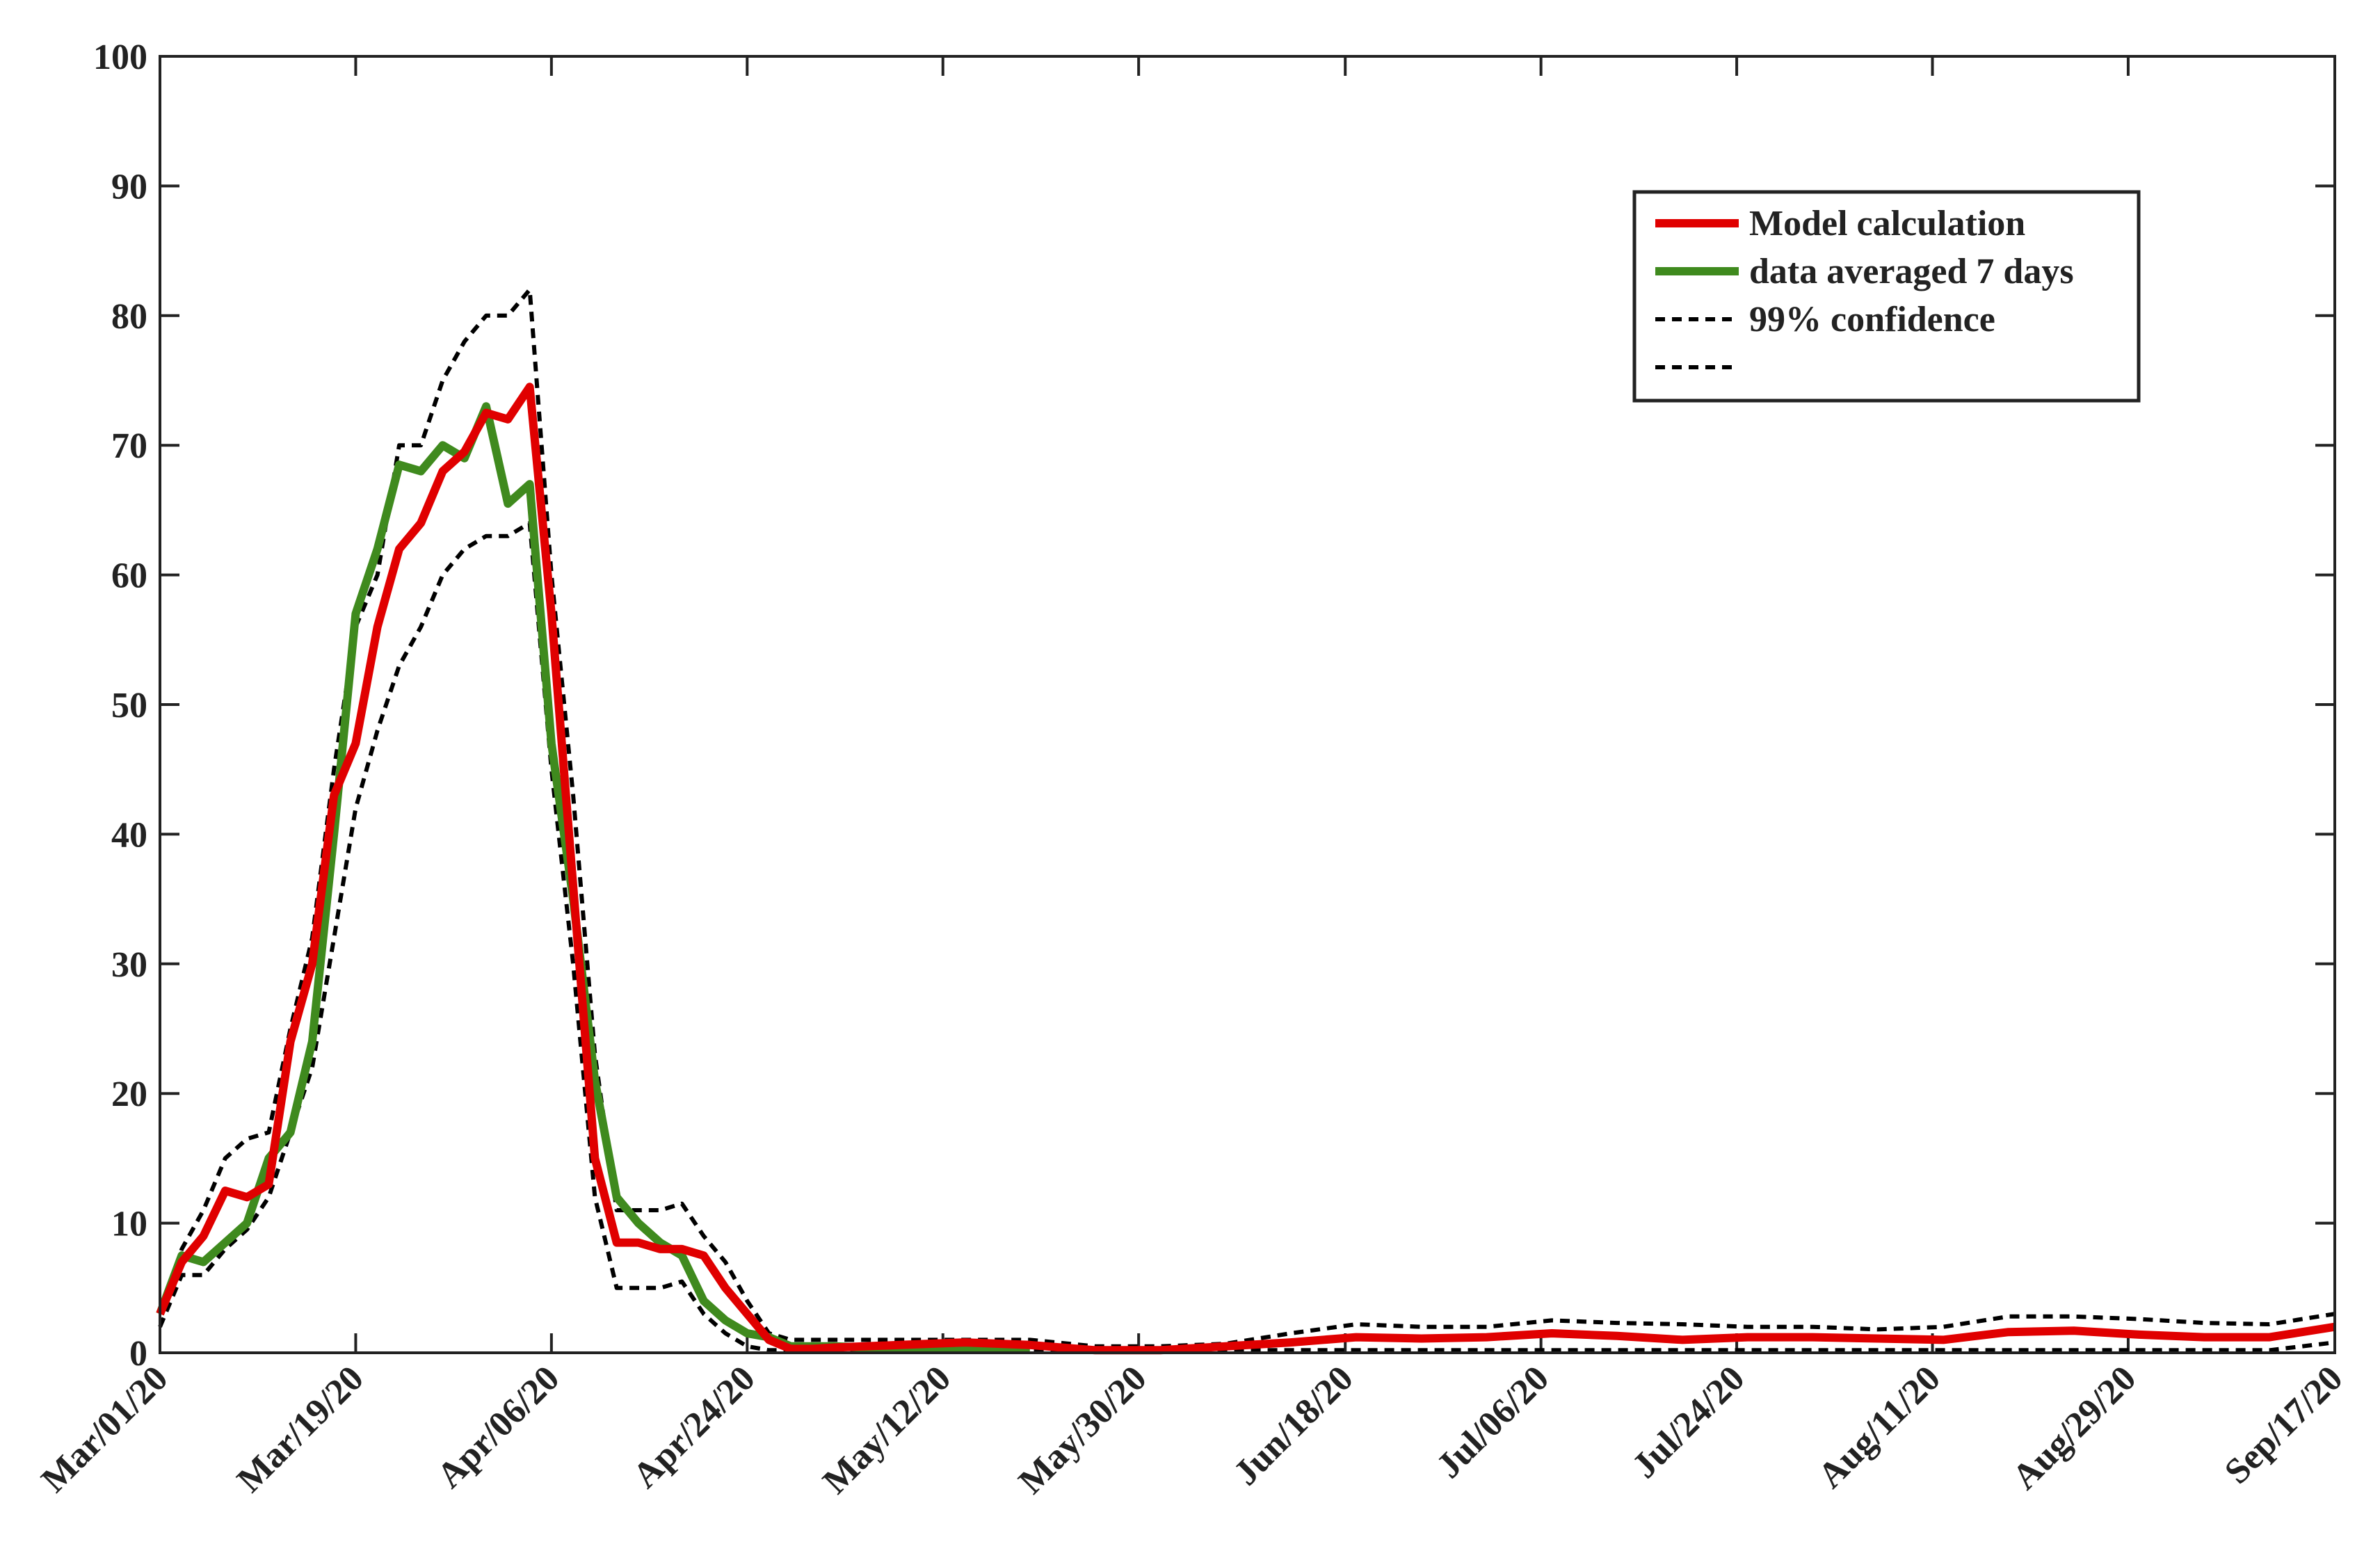  I want to click on y-tick-label: 70, so click(129, 446).